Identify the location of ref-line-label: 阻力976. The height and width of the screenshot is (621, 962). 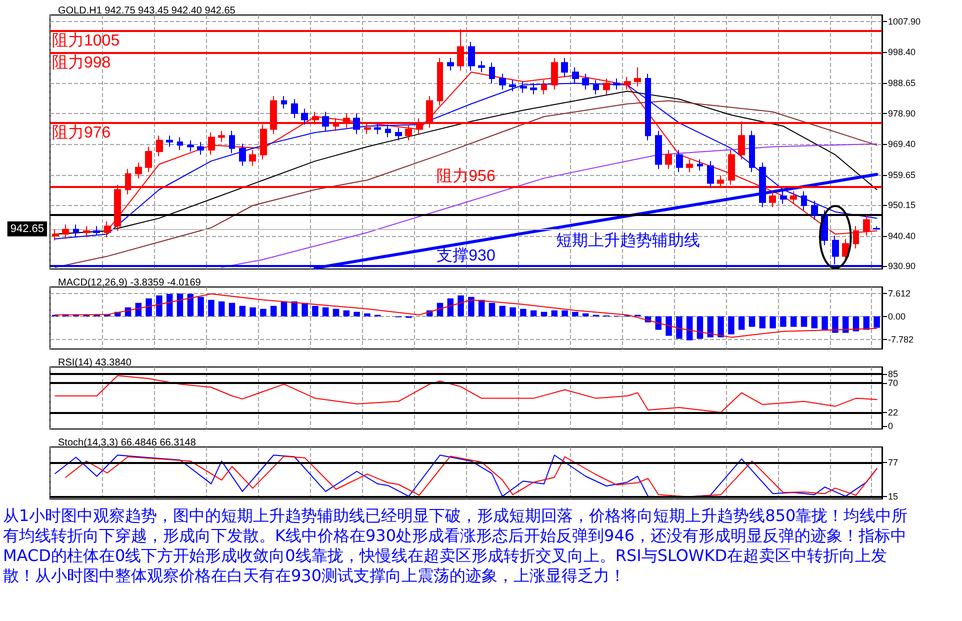
(81, 132).